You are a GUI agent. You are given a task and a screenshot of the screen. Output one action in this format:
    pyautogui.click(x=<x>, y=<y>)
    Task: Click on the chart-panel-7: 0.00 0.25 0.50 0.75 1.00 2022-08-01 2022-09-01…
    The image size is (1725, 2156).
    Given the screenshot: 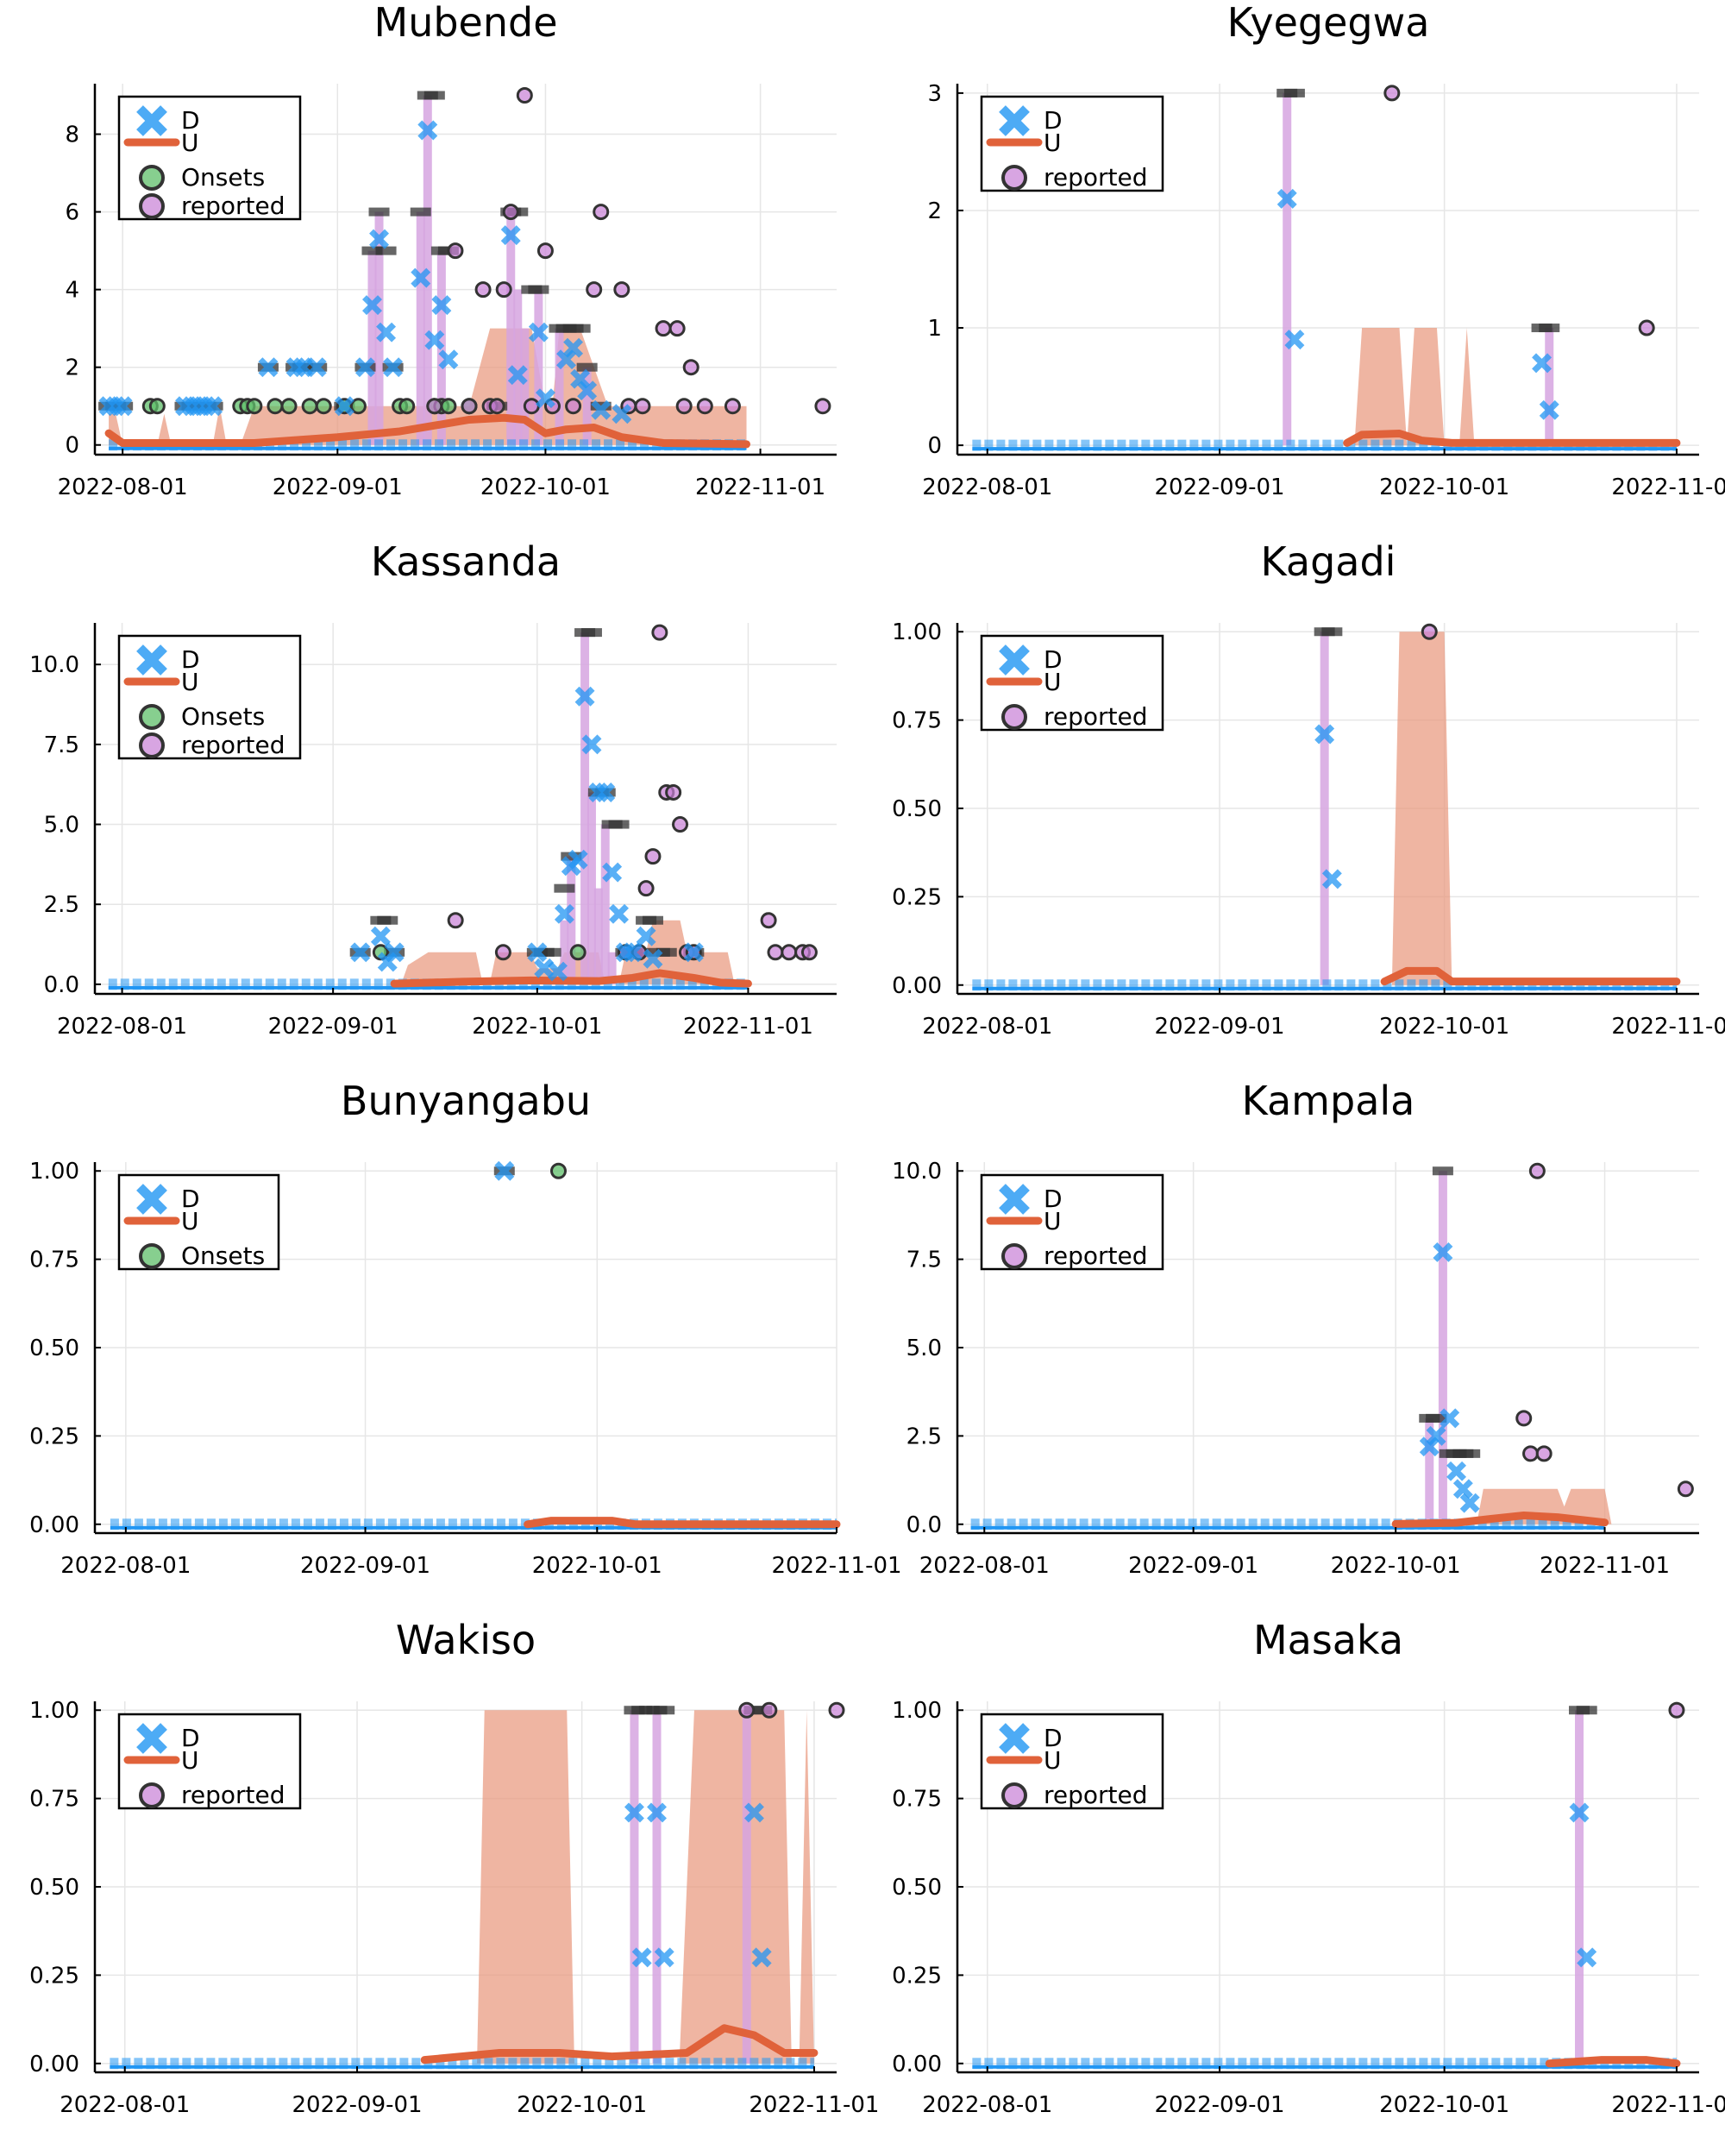 What is the action you would take?
    pyautogui.click(x=454, y=1868)
    